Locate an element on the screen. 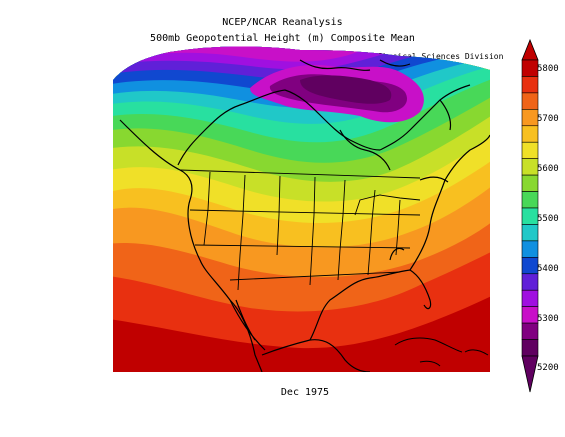 The height and width of the screenshot is (437, 565). state-borders is located at coordinates (300, 230).